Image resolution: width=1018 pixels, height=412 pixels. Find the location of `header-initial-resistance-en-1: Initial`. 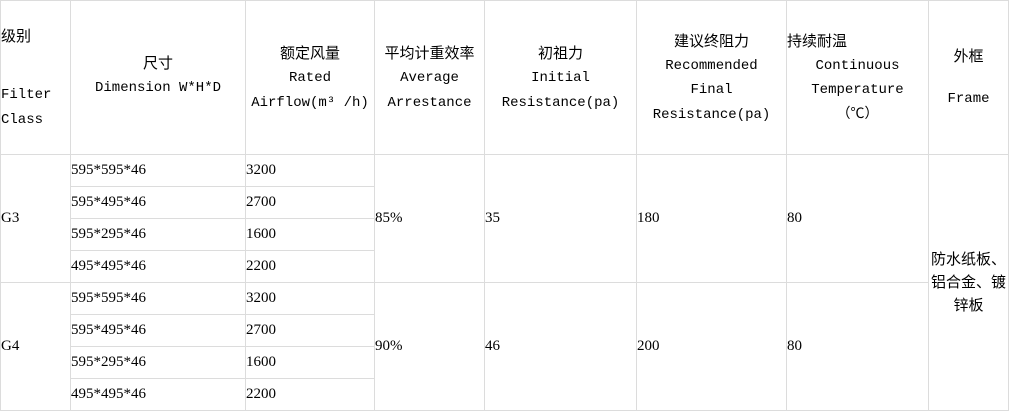

header-initial-resistance-en-1: Initial is located at coordinates (560, 78).